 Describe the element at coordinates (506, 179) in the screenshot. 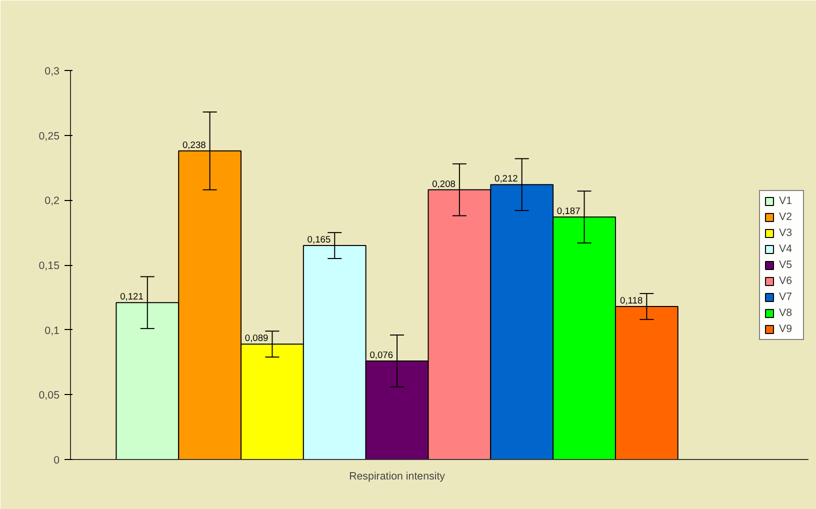

I see `data-label: 0,212` at that location.